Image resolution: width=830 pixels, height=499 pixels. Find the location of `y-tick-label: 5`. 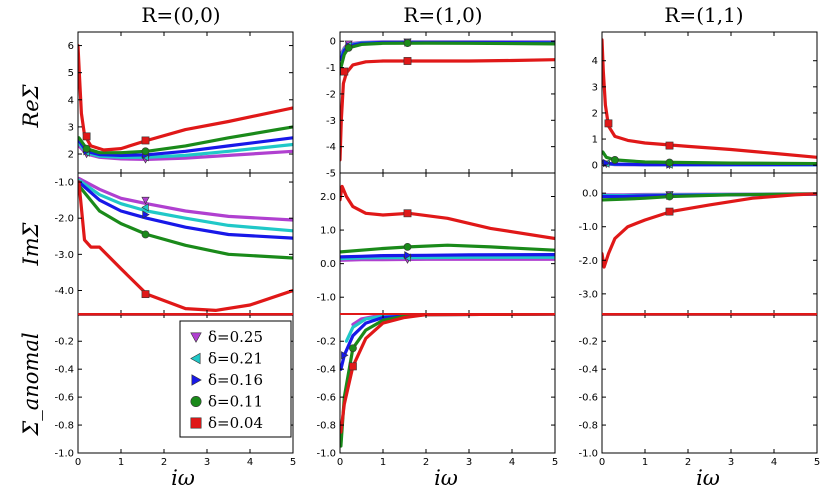

y-tick-label: 5 is located at coordinates (71, 73).